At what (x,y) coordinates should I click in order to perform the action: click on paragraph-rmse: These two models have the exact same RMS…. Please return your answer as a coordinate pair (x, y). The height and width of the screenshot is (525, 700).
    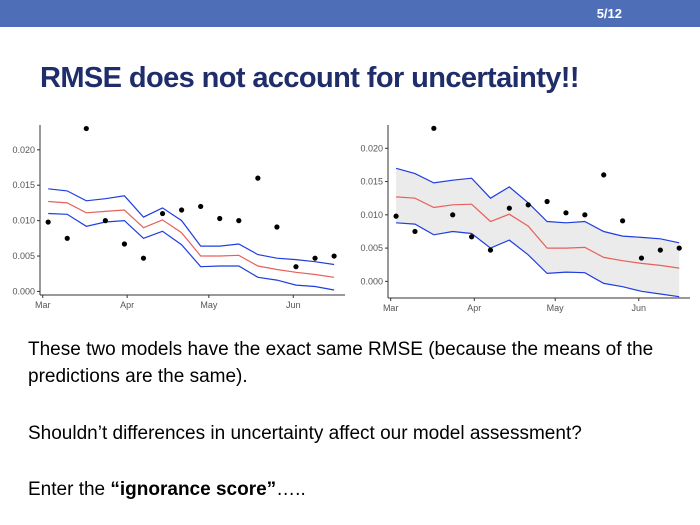
    Looking at the image, I should click on (341, 363).